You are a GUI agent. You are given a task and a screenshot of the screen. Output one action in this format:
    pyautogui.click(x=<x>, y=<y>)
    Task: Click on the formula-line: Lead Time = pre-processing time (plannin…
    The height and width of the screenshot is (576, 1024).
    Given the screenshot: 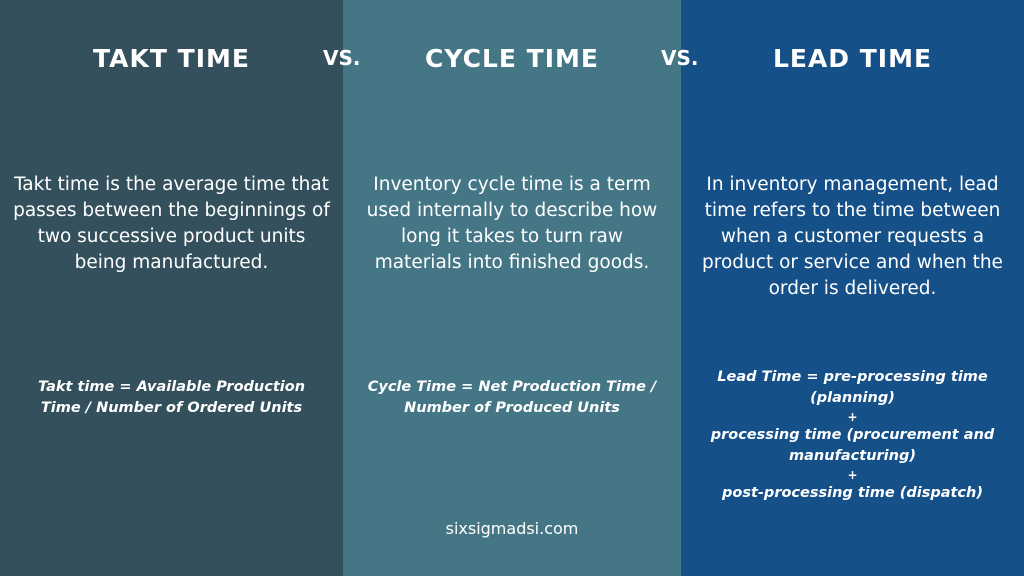 What is the action you would take?
    pyautogui.click(x=852, y=387)
    